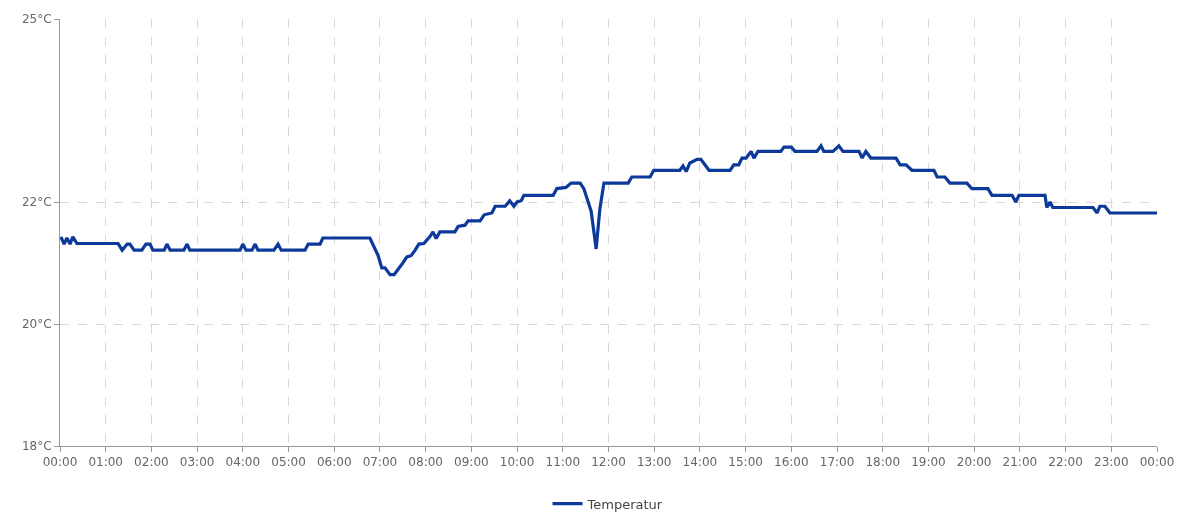  Describe the element at coordinates (36, 446) in the screenshot. I see `y-tick-label: 18°C` at that location.